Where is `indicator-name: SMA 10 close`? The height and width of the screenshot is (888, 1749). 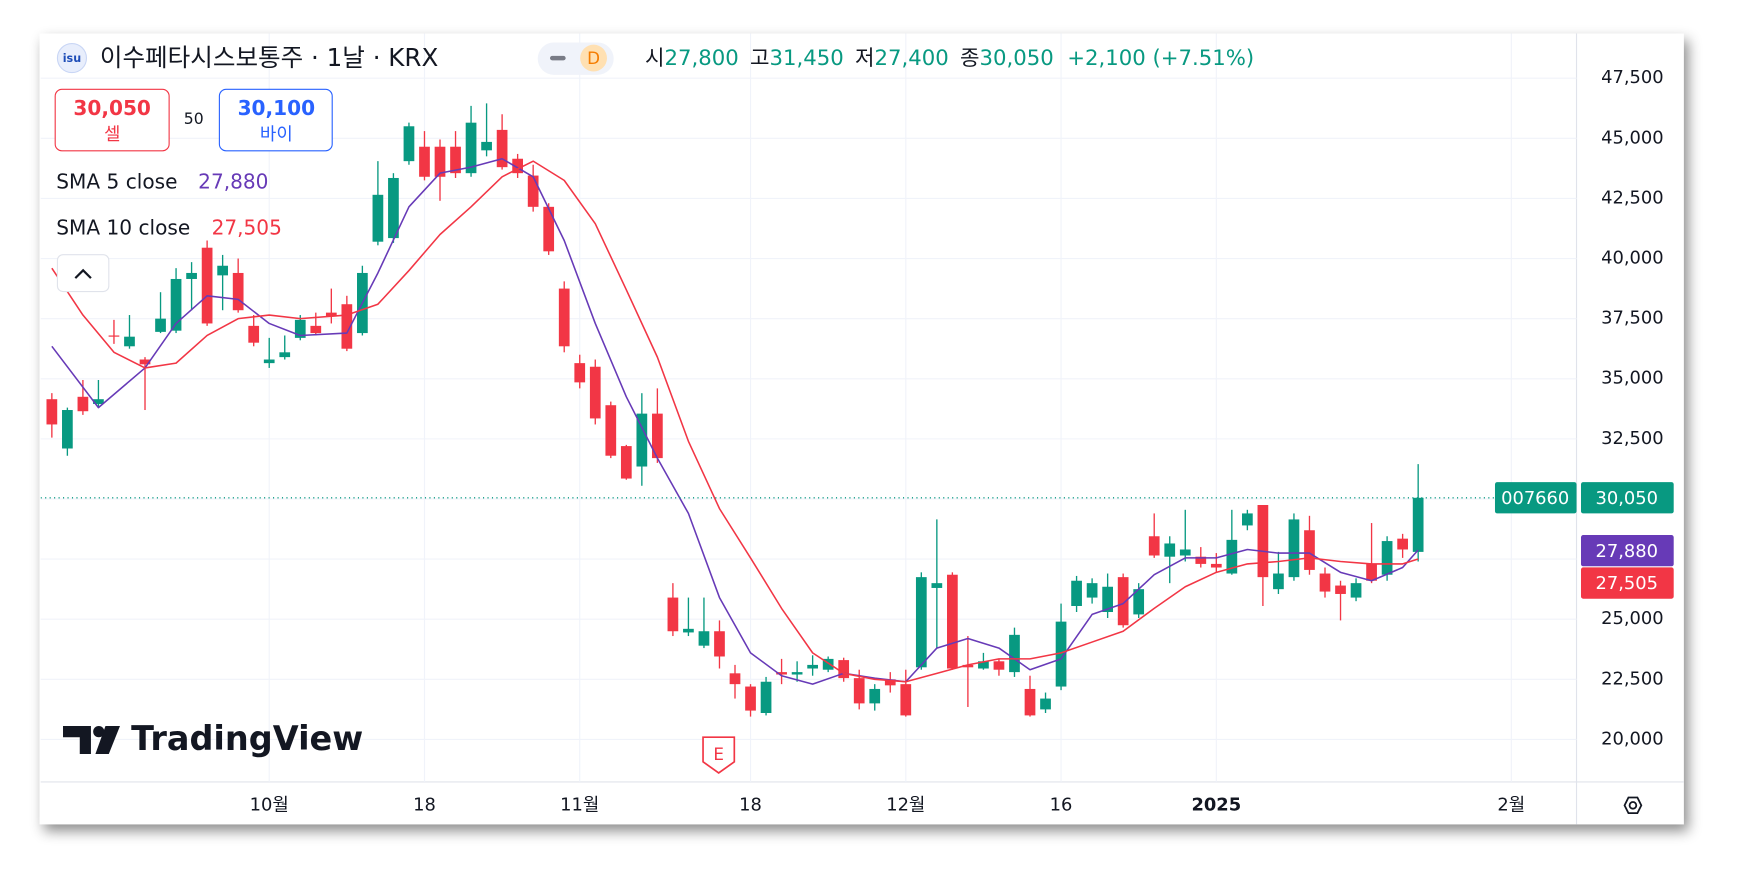 indicator-name: SMA 10 close is located at coordinates (123, 227).